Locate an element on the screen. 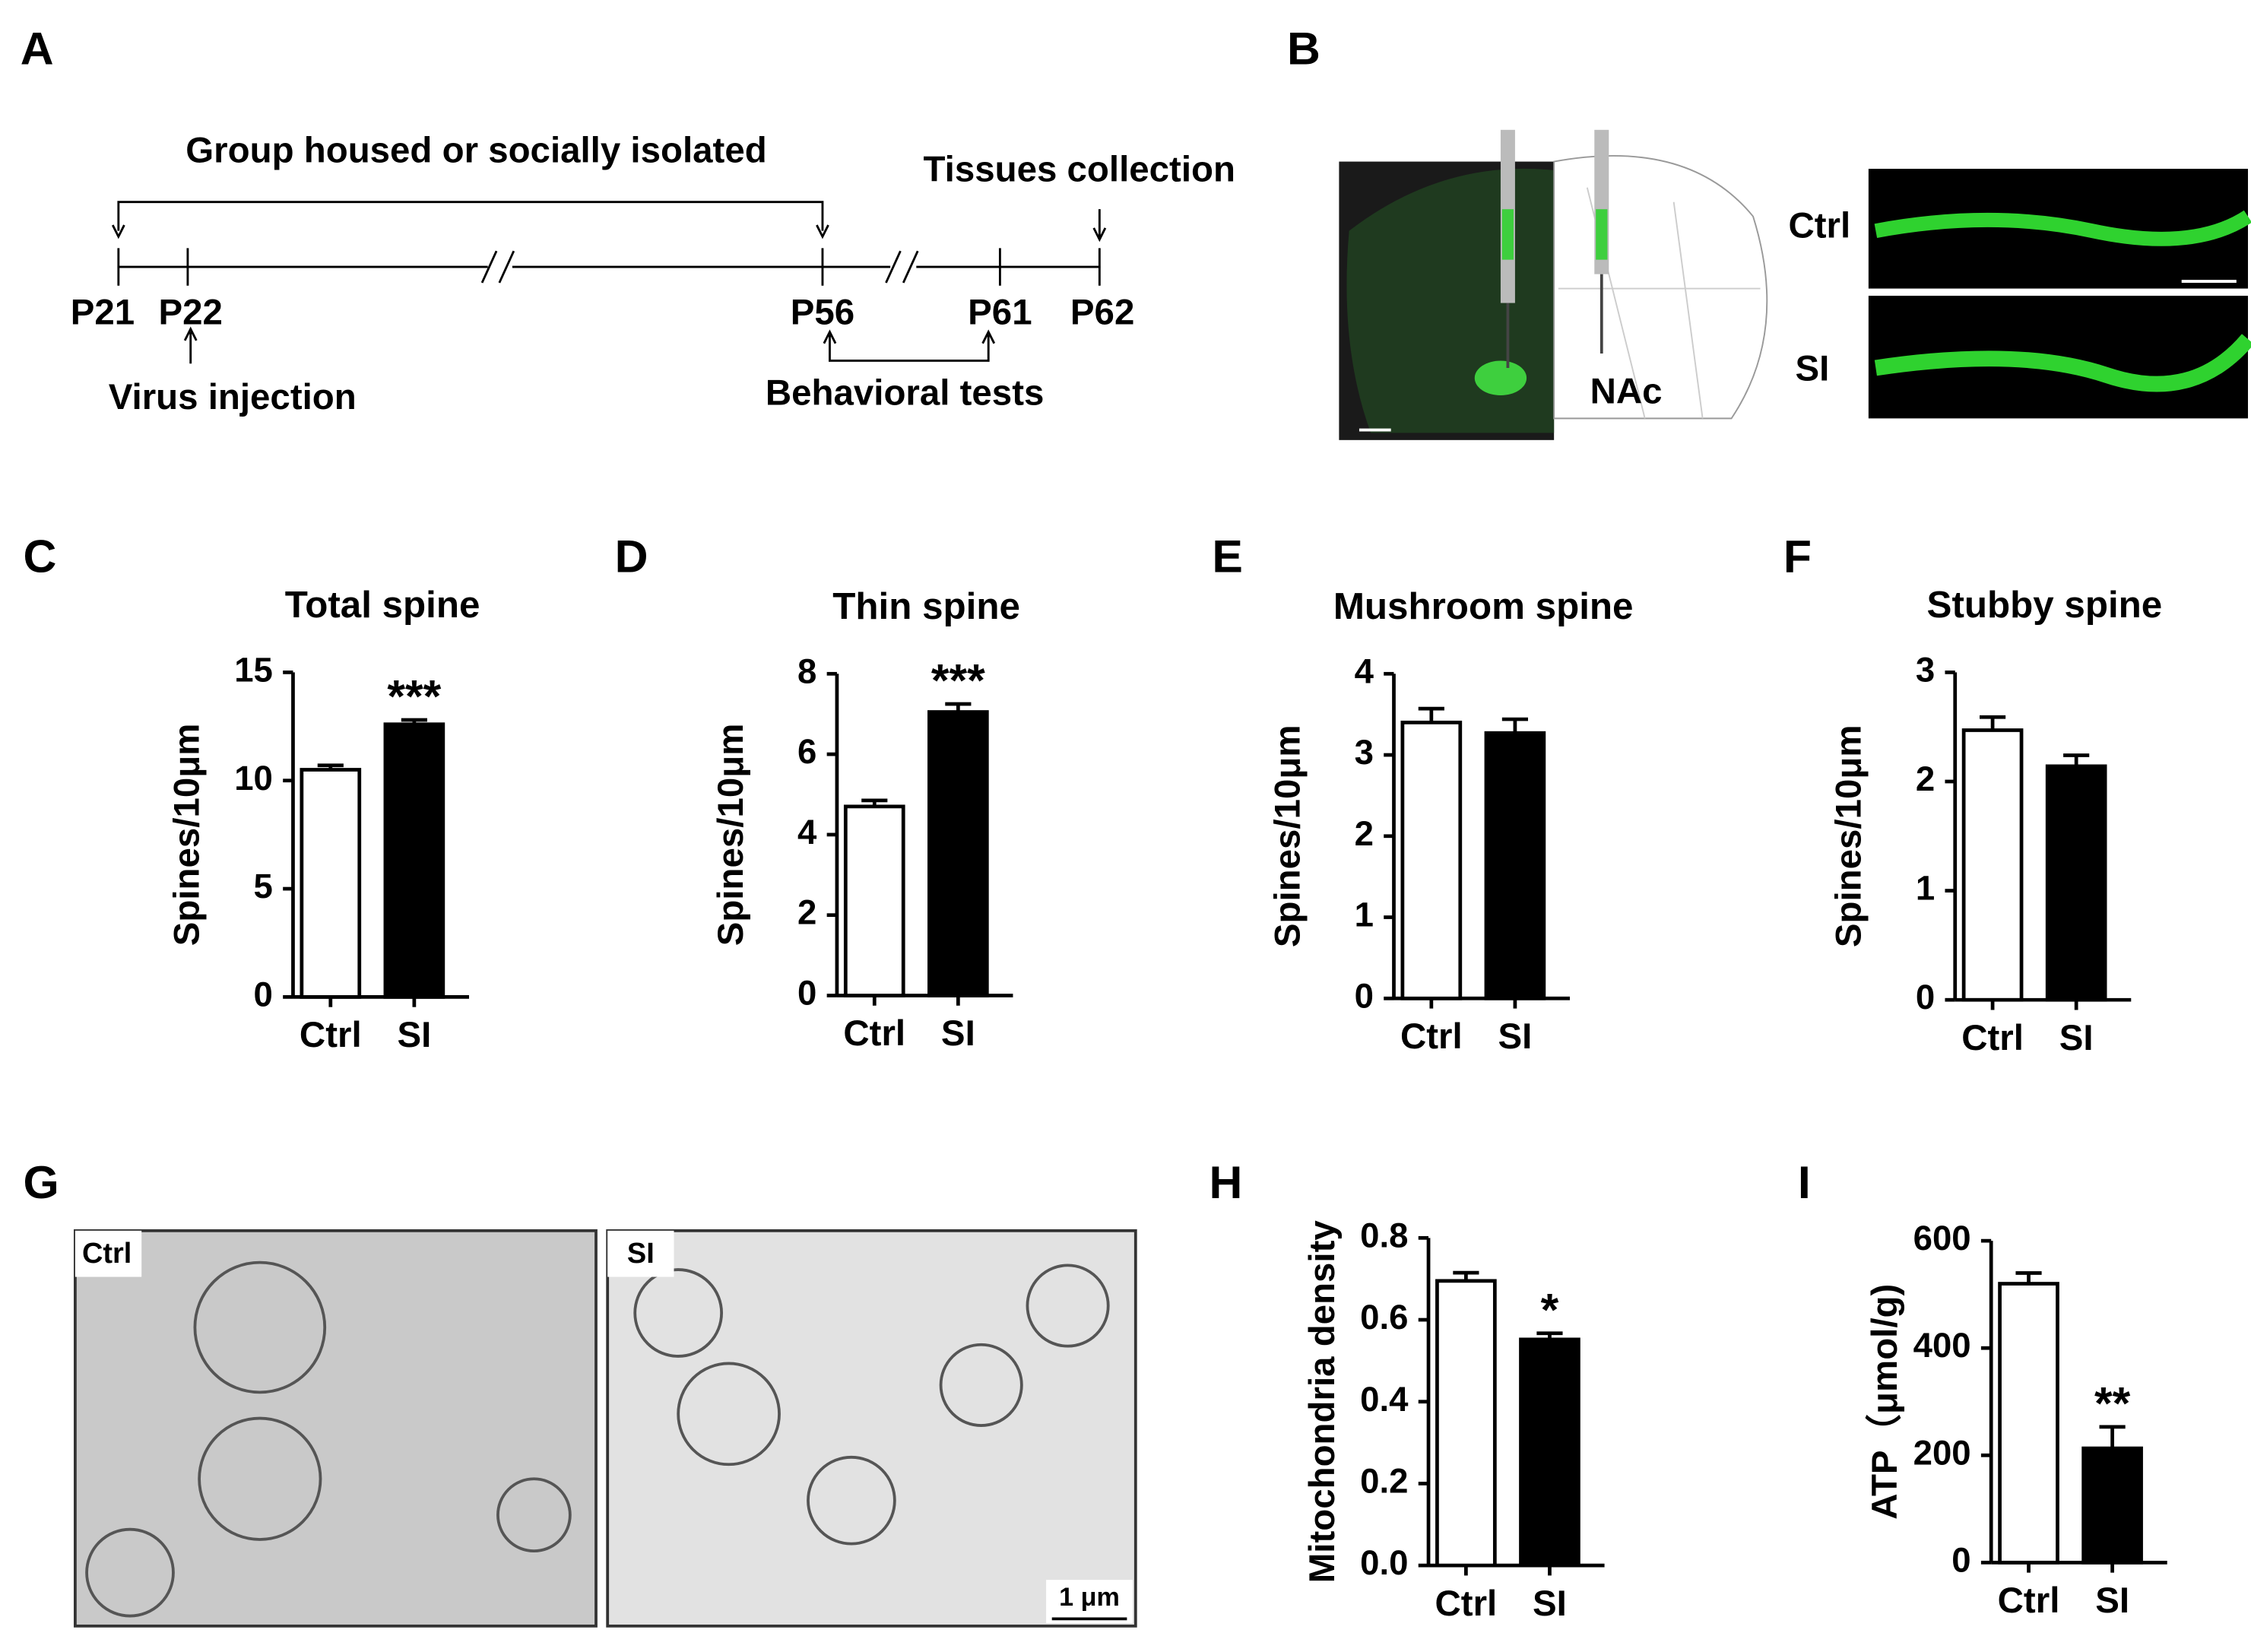 The width and height of the screenshot is (2251, 1652). y-tick-label: 0.8 is located at coordinates (1384, 1235).